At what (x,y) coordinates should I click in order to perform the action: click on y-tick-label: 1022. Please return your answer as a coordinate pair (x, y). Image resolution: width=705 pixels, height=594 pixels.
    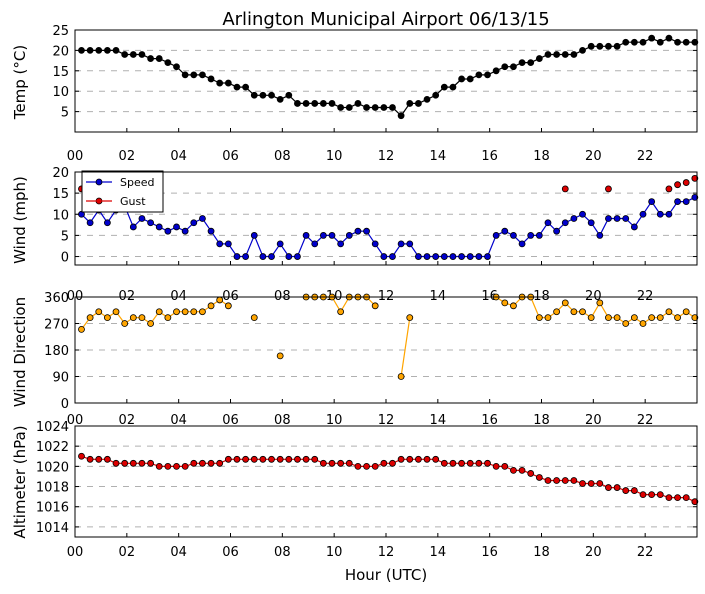
    Looking at the image, I should click on (52, 447).